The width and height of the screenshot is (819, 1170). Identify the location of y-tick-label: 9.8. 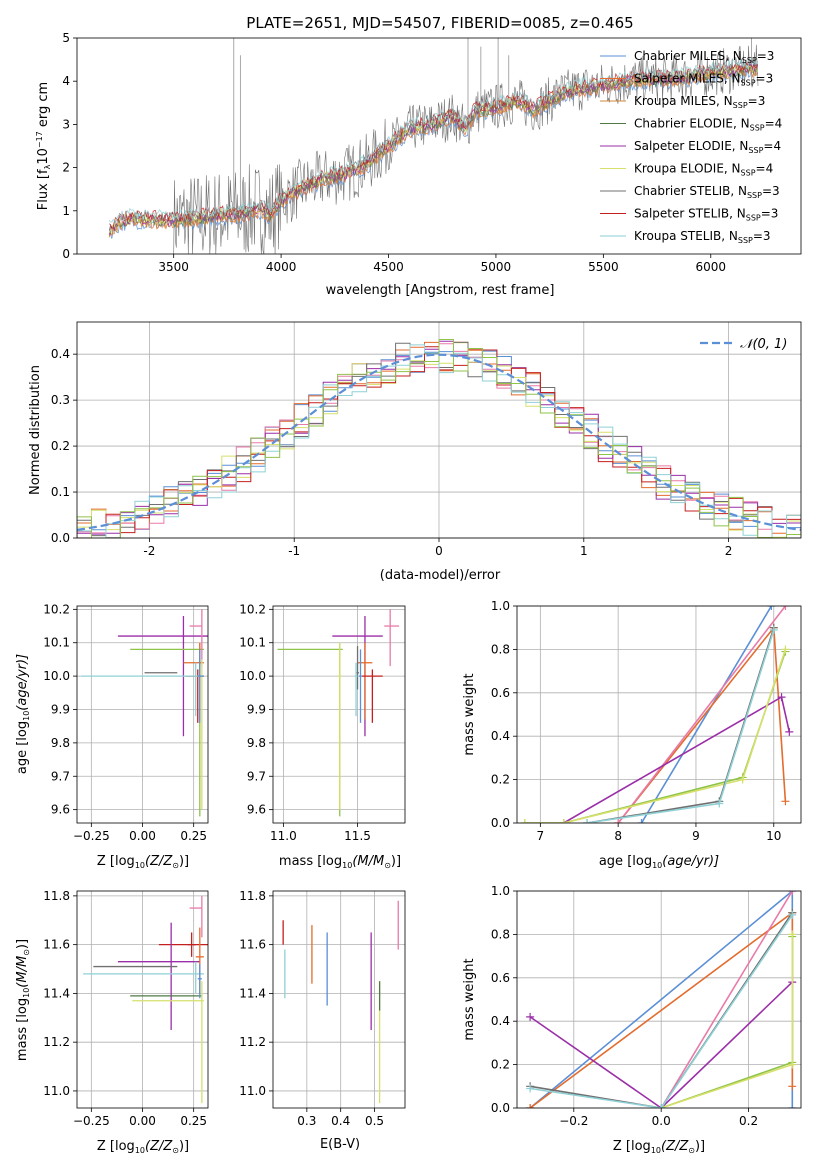
(256, 743).